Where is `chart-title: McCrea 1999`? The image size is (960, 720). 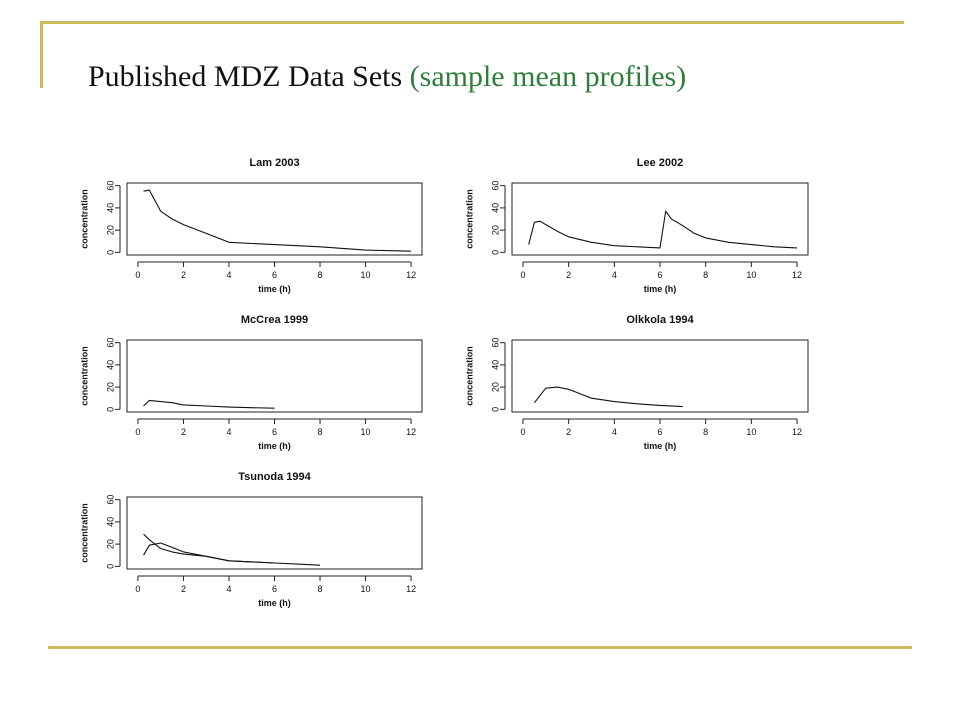 chart-title: McCrea 1999 is located at coordinates (274, 320).